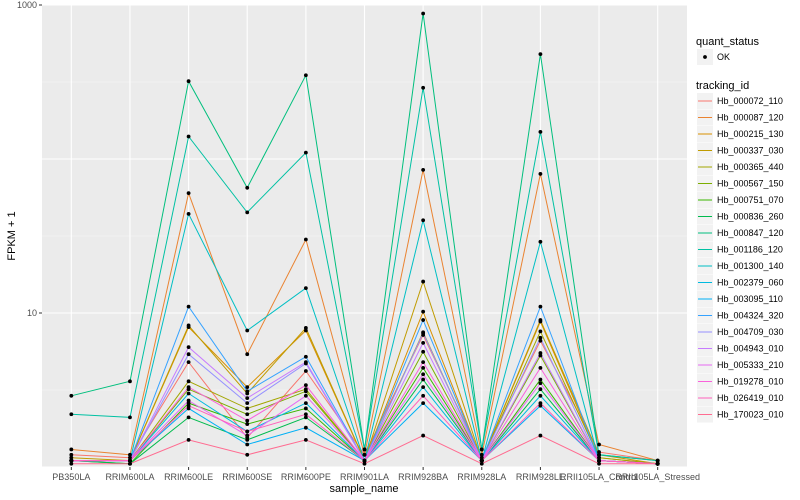 Image resolution: width=800 pixels, height=500 pixels. What do you see at coordinates (750, 415) in the screenshot?
I see `legend-series-label: Hb_170023_010` at bounding box center [750, 415].